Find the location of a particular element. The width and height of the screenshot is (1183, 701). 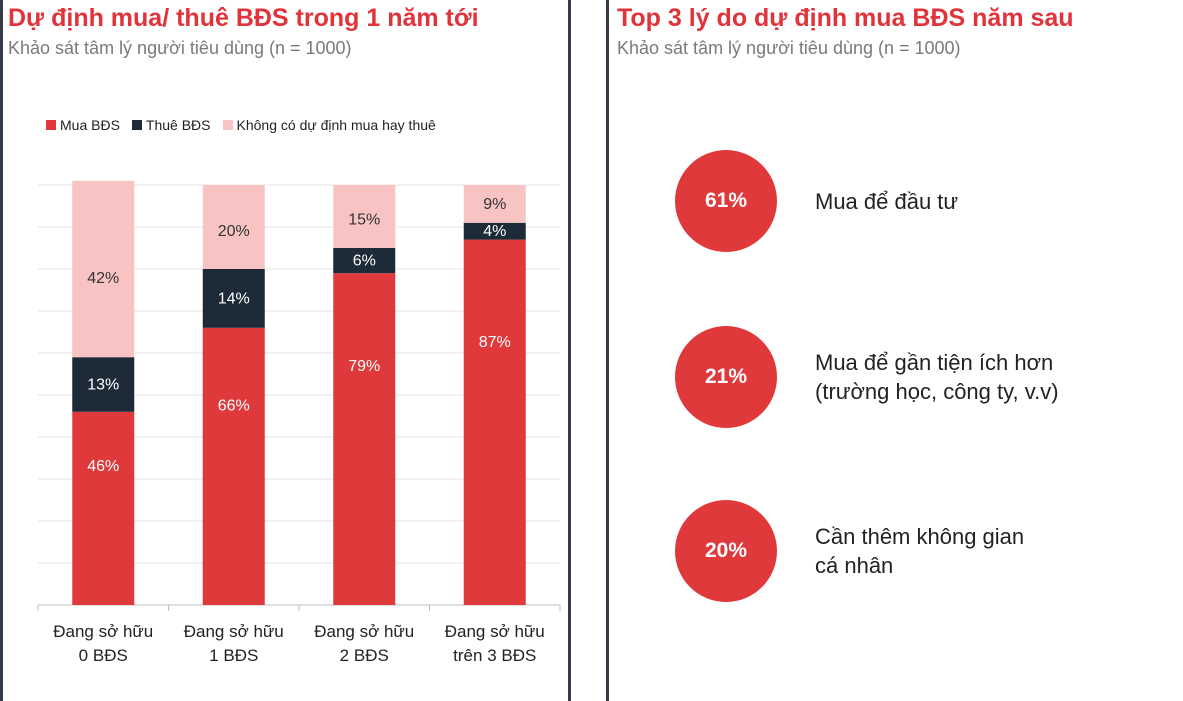

reason-text-line: Mua để đầu tư is located at coordinates (887, 201).